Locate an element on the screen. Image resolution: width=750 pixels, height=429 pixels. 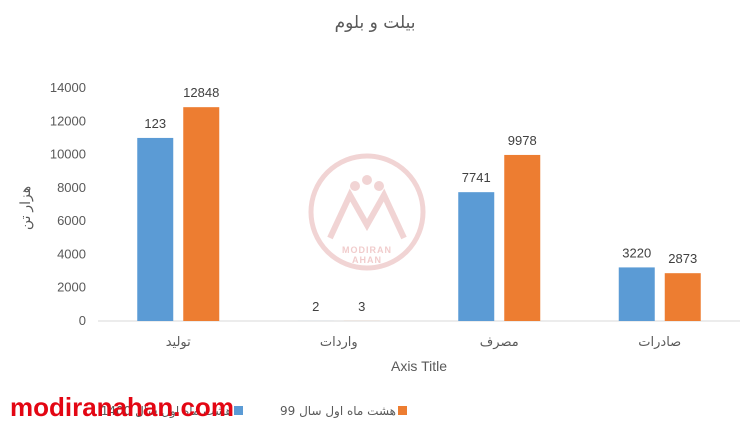
y-axis-title: هزار تن is located at coordinates (25, 208).